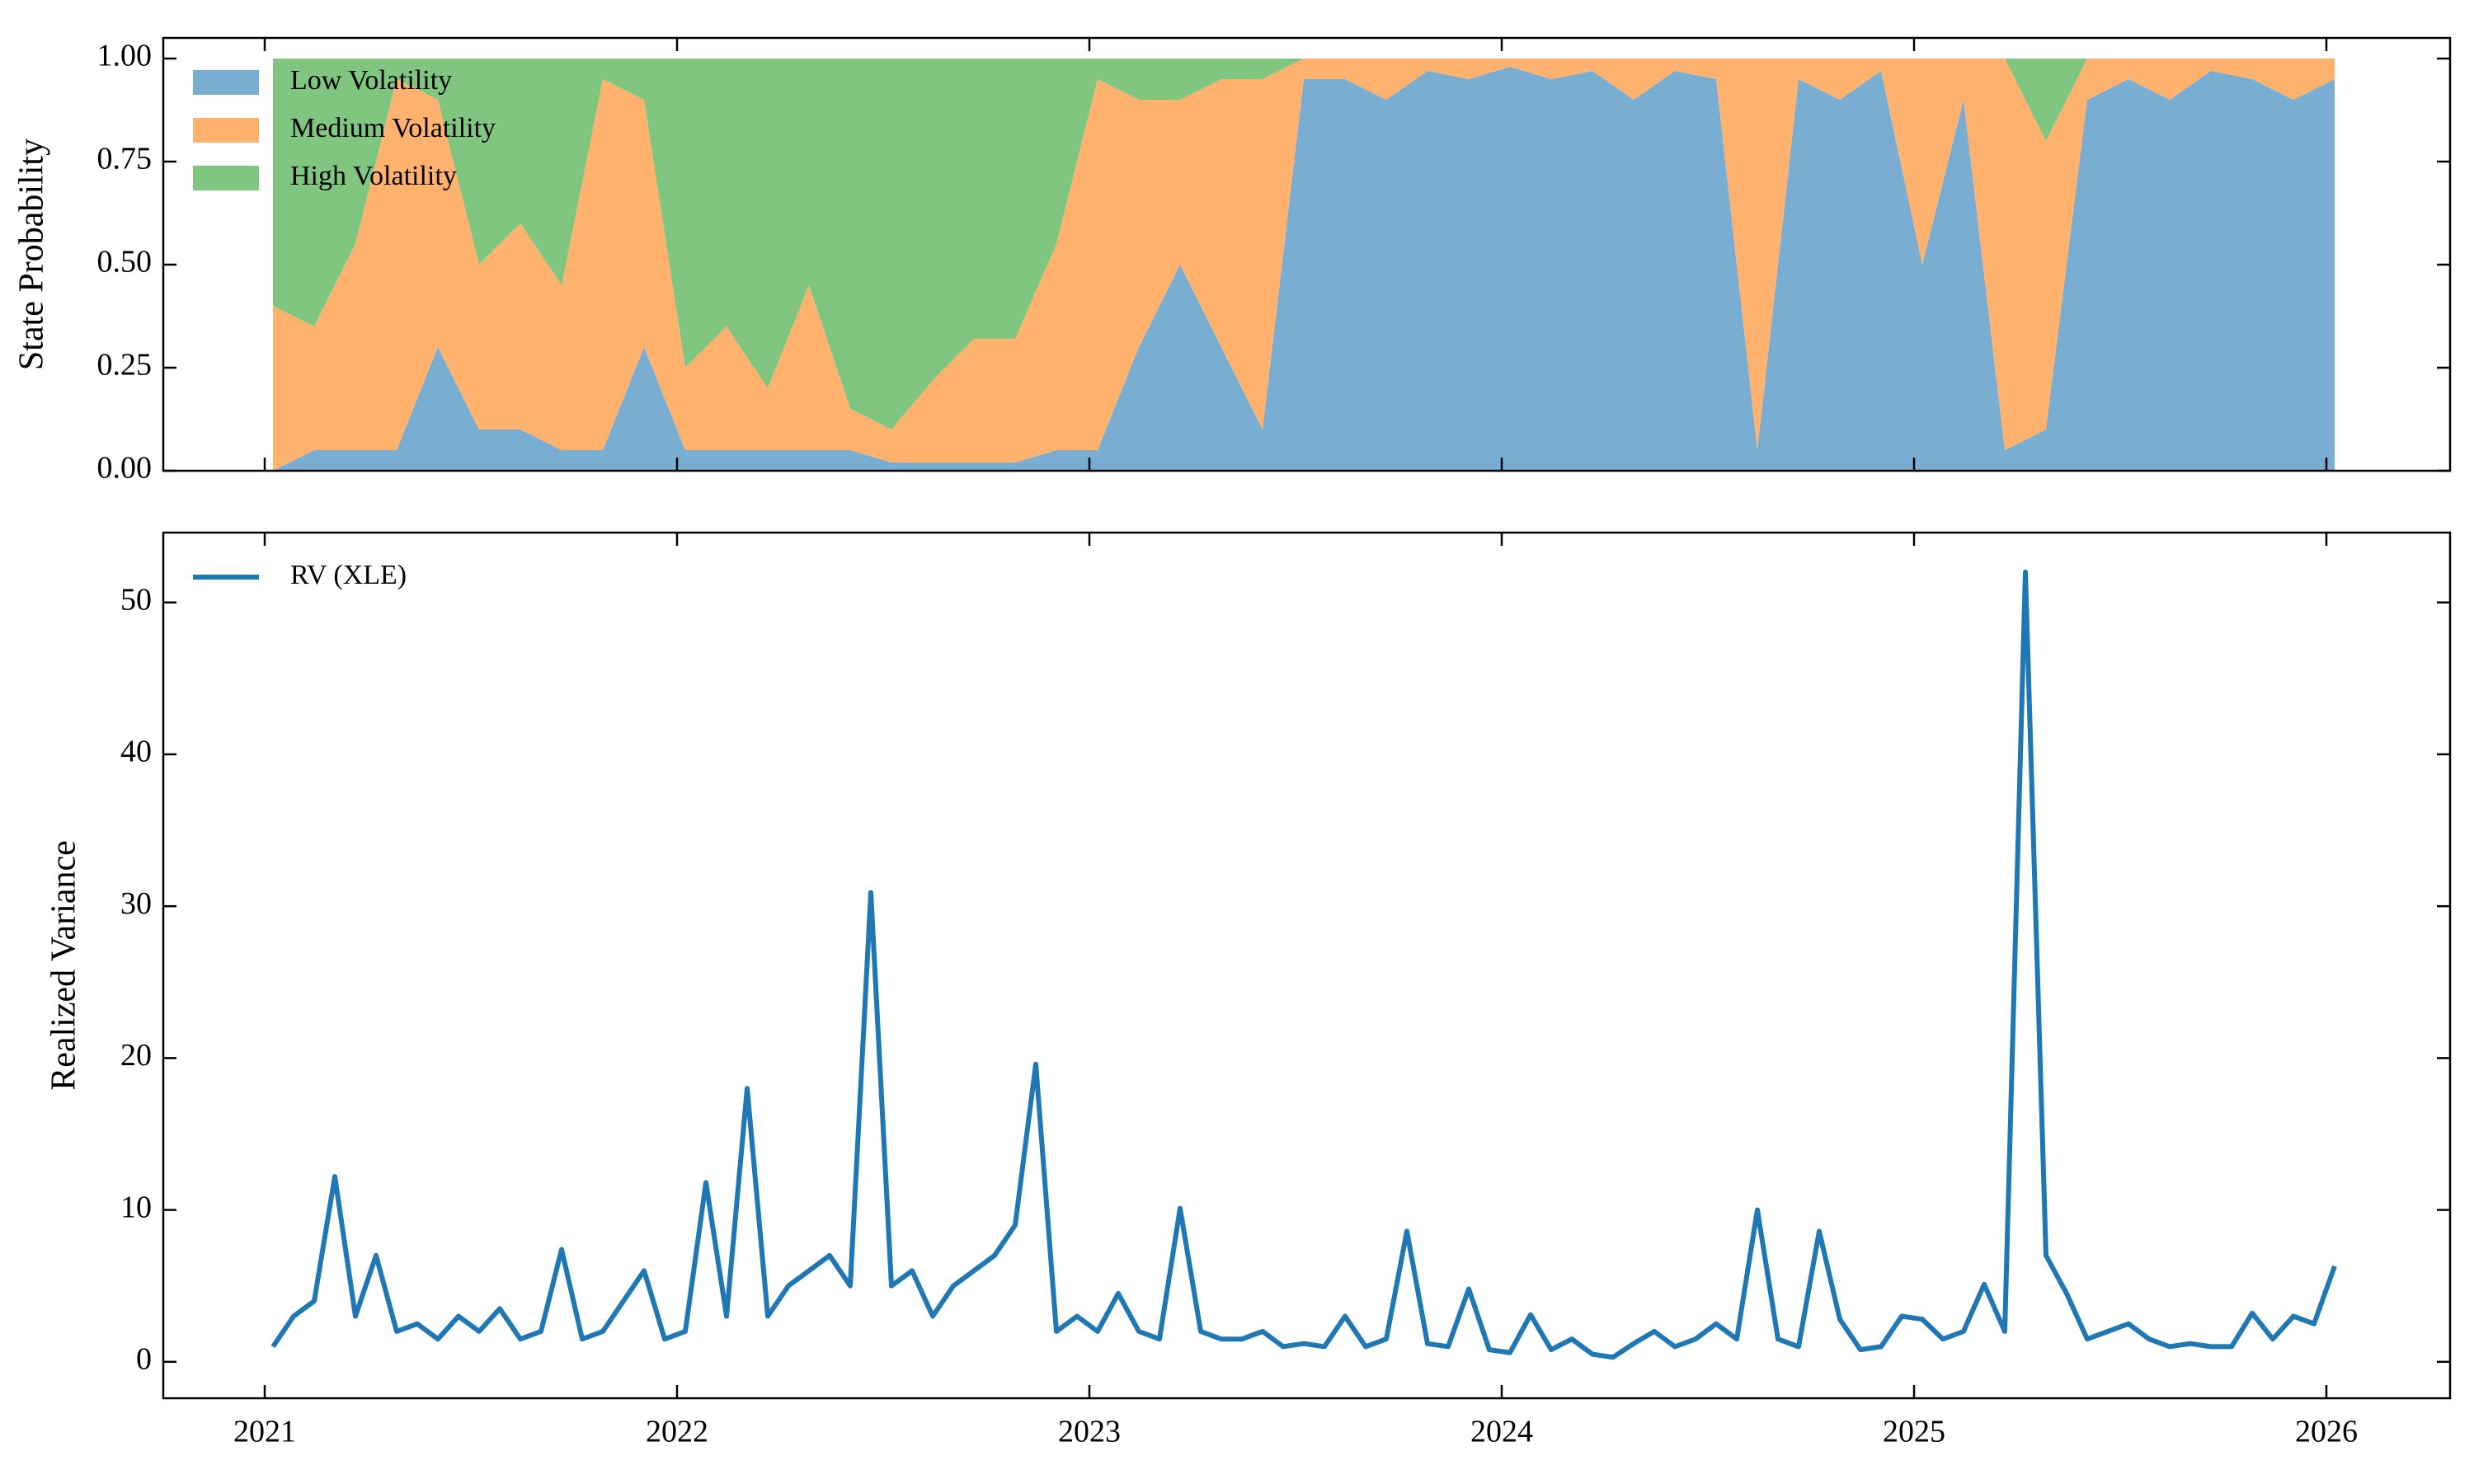 Image resolution: width=2474 pixels, height=1484 pixels. Describe the element at coordinates (136, 599) in the screenshot. I see `y-tick-label: 50` at that location.